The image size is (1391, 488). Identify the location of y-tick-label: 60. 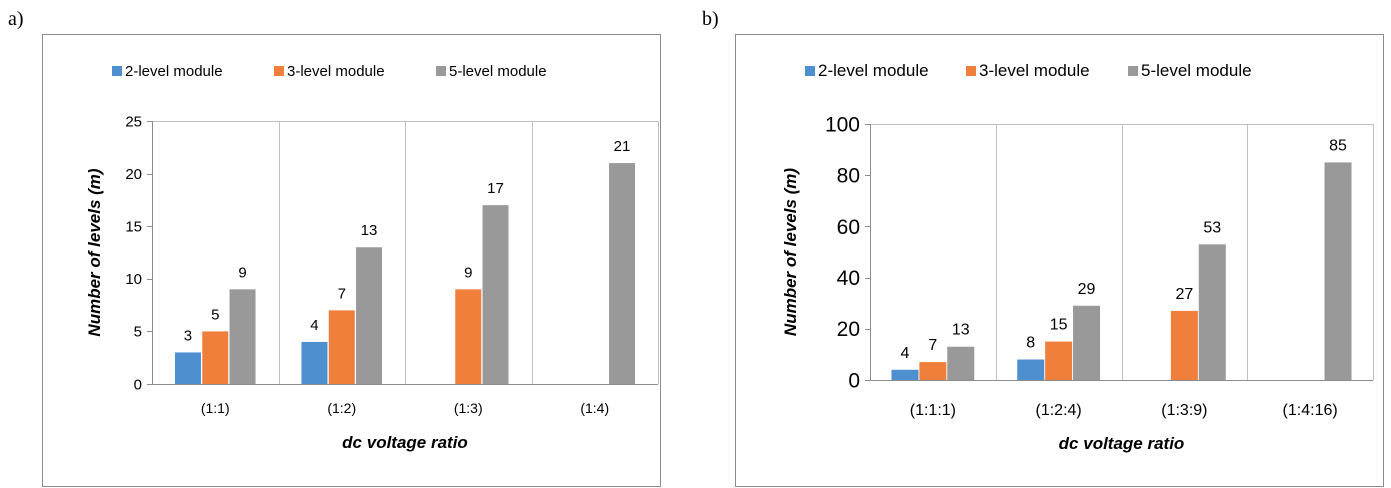
(848, 227).